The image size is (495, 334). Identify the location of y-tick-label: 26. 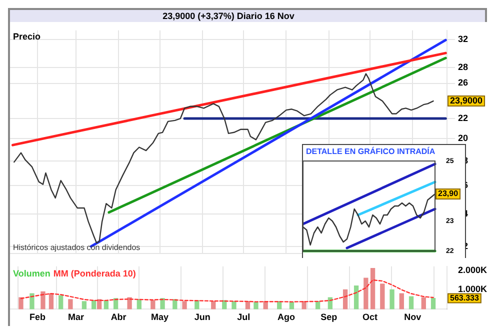
(463, 83).